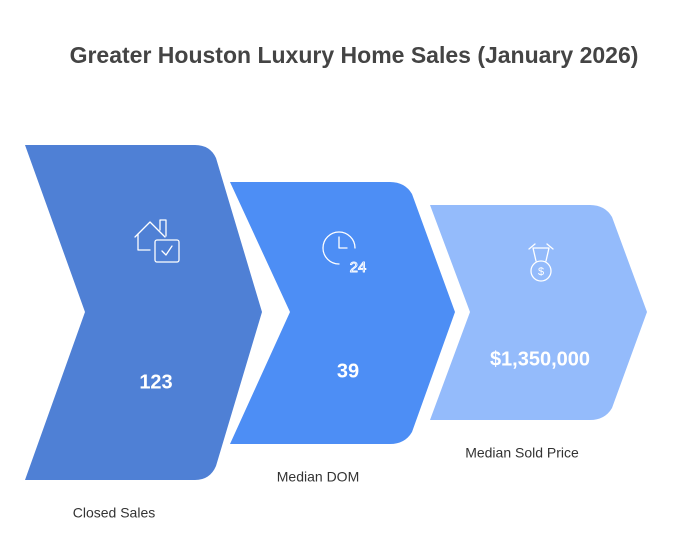 This screenshot has height=534, width=674. I want to click on svg-text: 24, so click(358, 267).